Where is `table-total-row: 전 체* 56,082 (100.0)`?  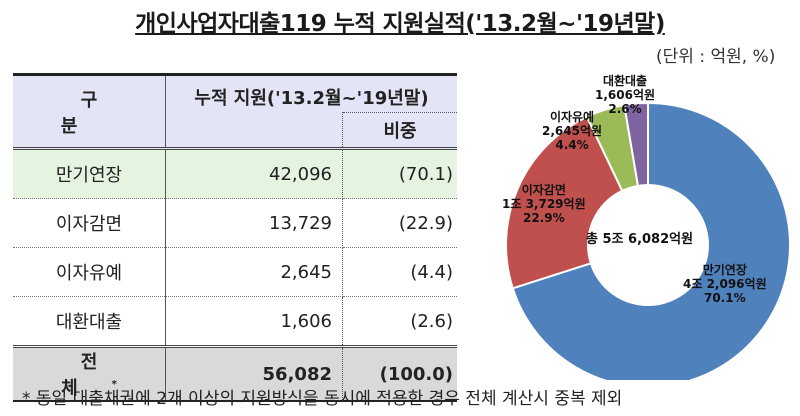 table-total-row: 전 체* 56,082 (100.0) is located at coordinates (235, 373).